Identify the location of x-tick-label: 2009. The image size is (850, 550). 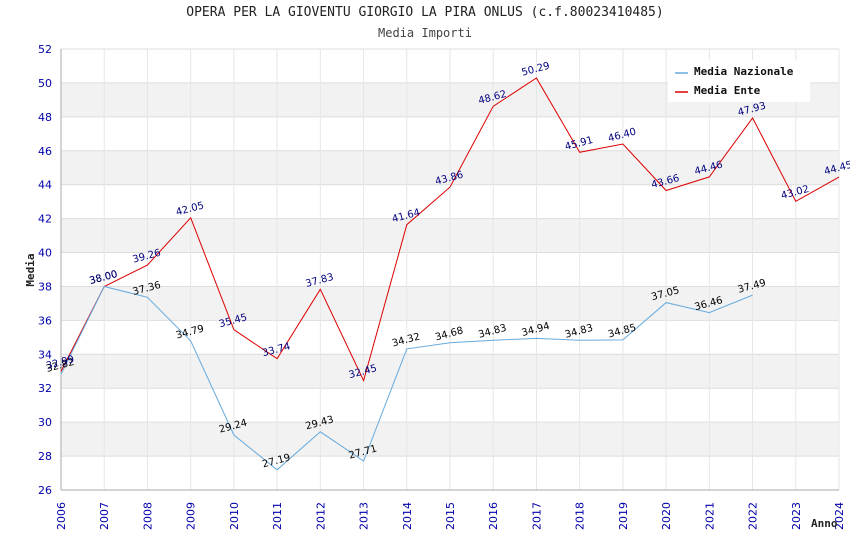
(191, 516).